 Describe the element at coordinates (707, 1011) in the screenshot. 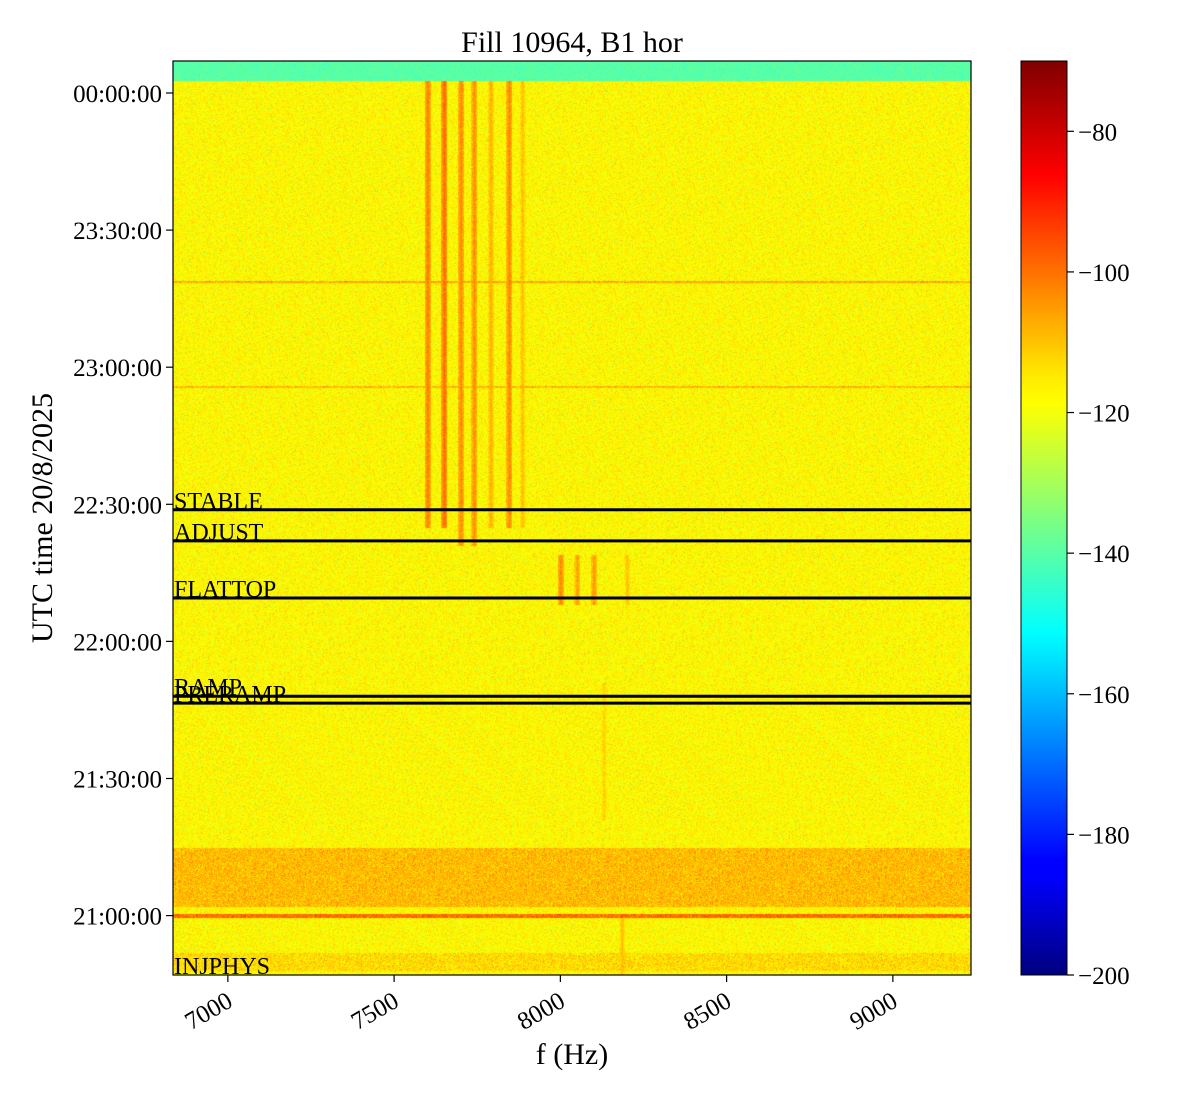

I see `x-tick-label: 8500` at that location.